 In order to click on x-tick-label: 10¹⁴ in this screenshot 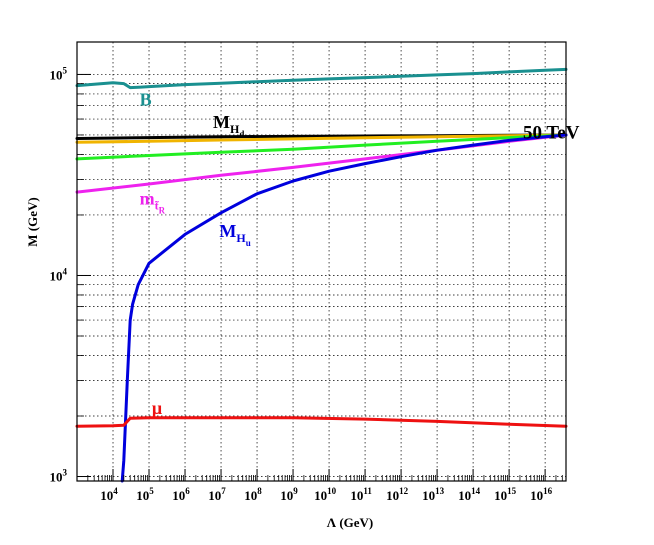, I will do `click(469, 494)`.